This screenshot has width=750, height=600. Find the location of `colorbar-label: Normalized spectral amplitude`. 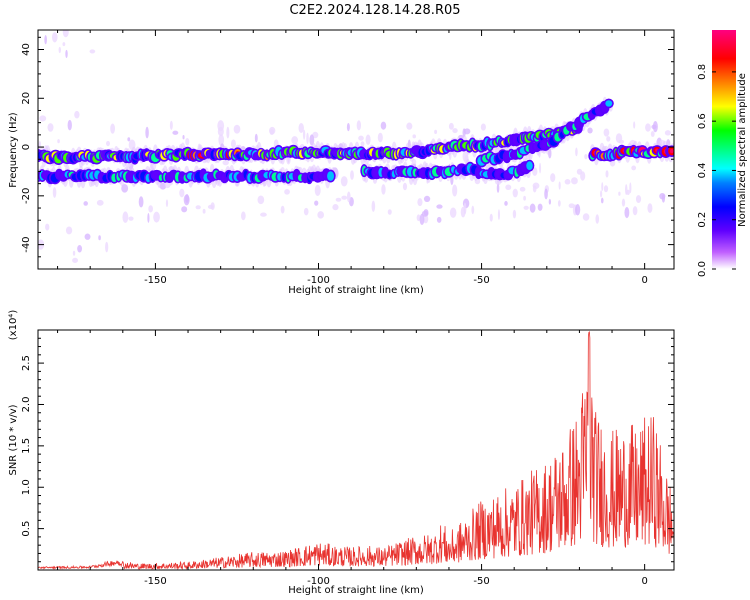

colorbar-label: Normalized spectral amplitude is located at coordinates (742, 150).